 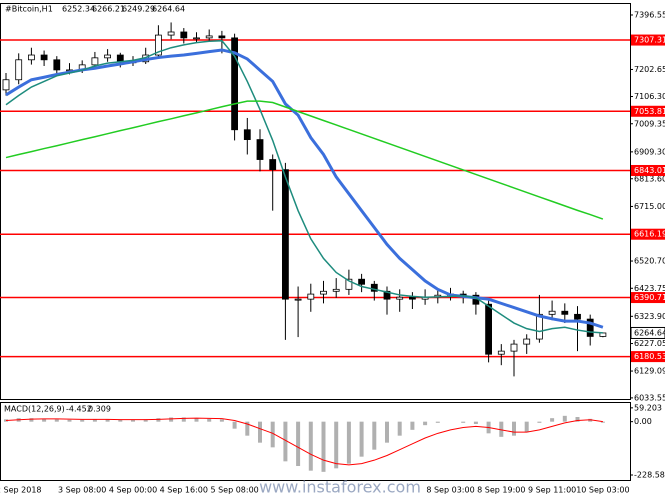 What do you see at coordinates (304, 441) in the screenshot?
I see `signal-line` at bounding box center [304, 441].